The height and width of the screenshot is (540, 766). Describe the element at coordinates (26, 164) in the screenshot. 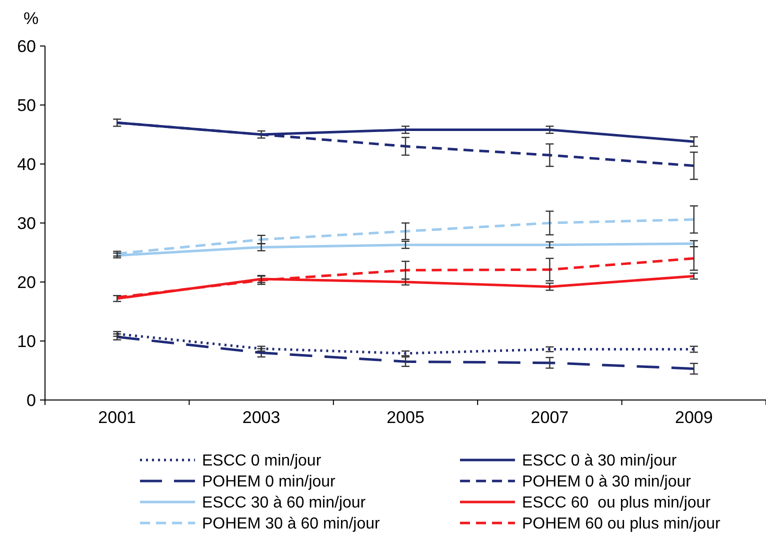

I see `y-tick-label: 40` at that location.